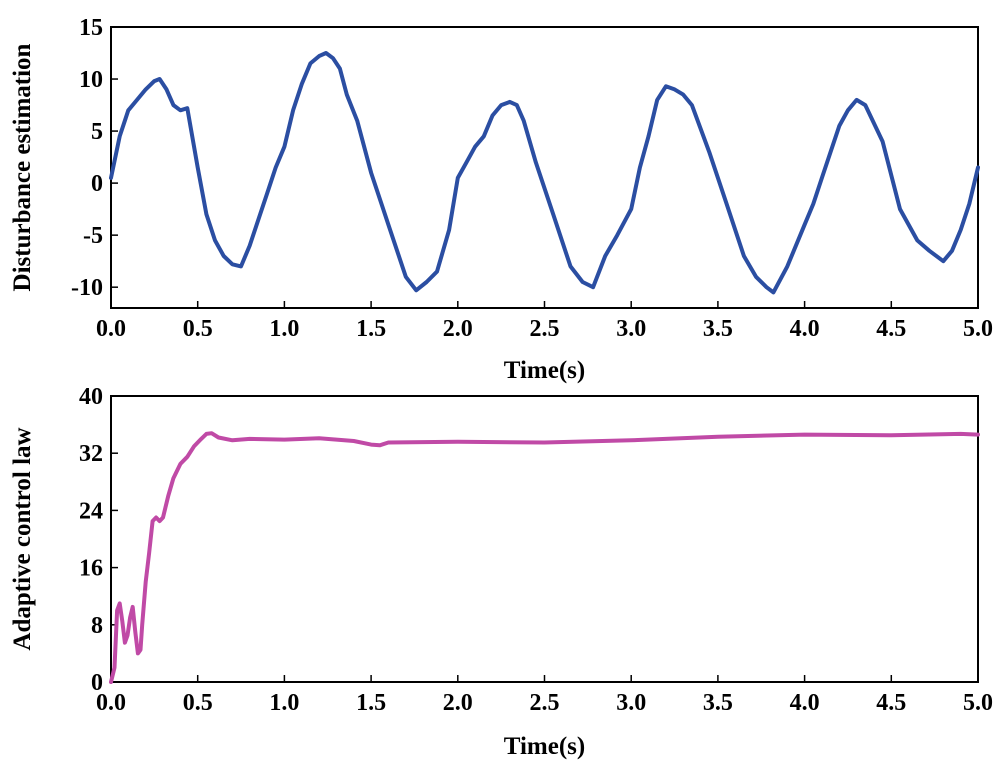 Image resolution: width=1000 pixels, height=766 pixels. Describe the element at coordinates (91, 454) in the screenshot. I see `y-tick-label: 32` at that location.